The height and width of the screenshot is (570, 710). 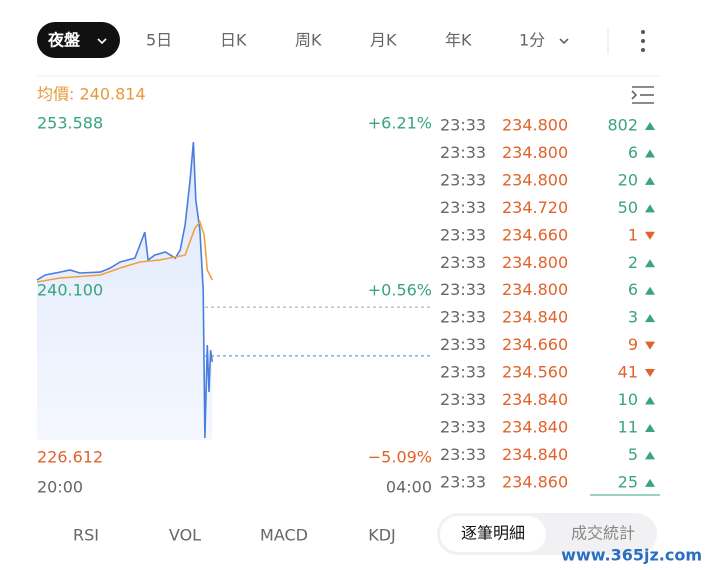 What do you see at coordinates (603, 533) in the screenshot?
I see `view-tab: 成交統計` at bounding box center [603, 533].